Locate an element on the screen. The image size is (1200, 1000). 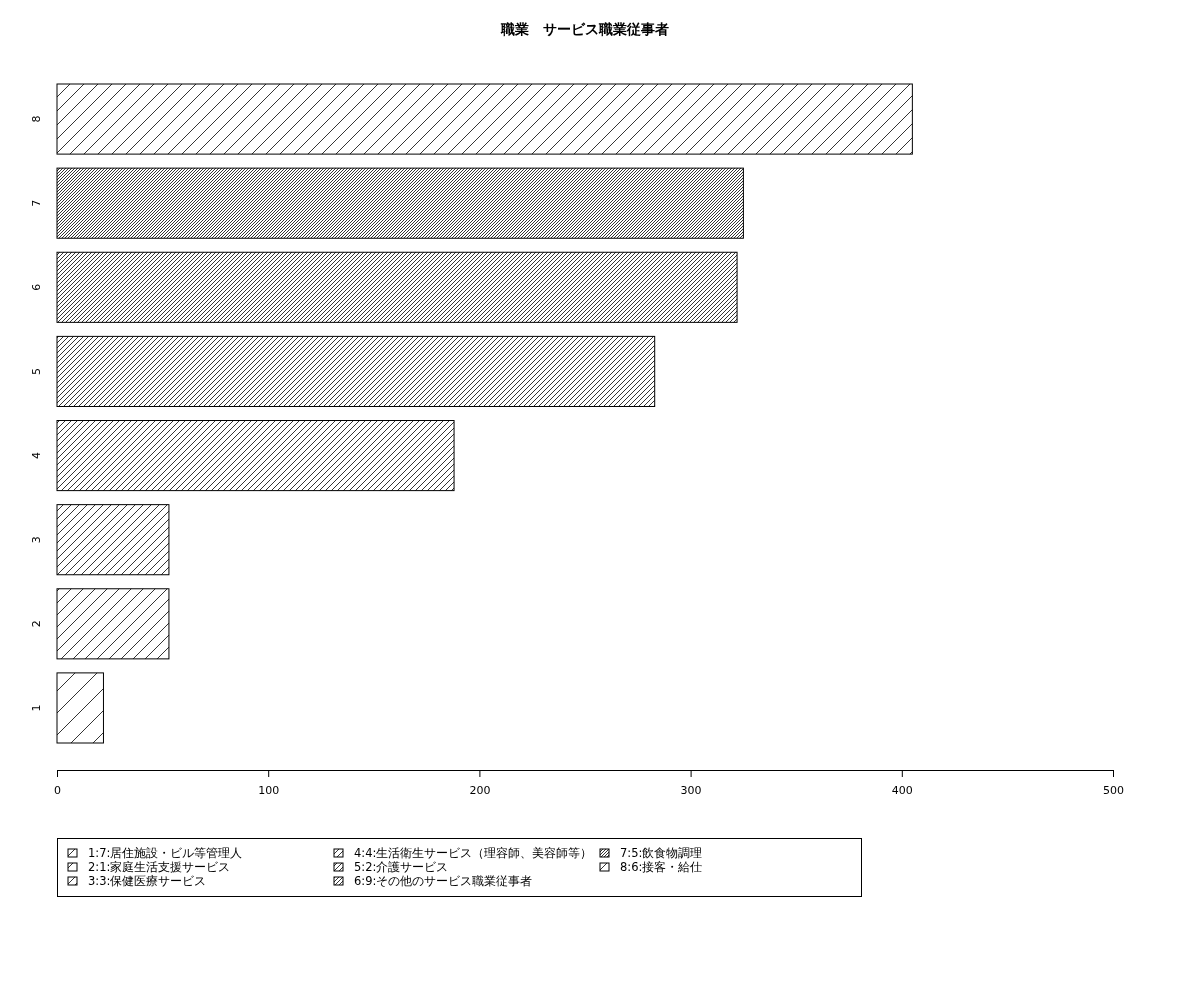
y-tick-label: 4 is located at coordinates (36, 456).